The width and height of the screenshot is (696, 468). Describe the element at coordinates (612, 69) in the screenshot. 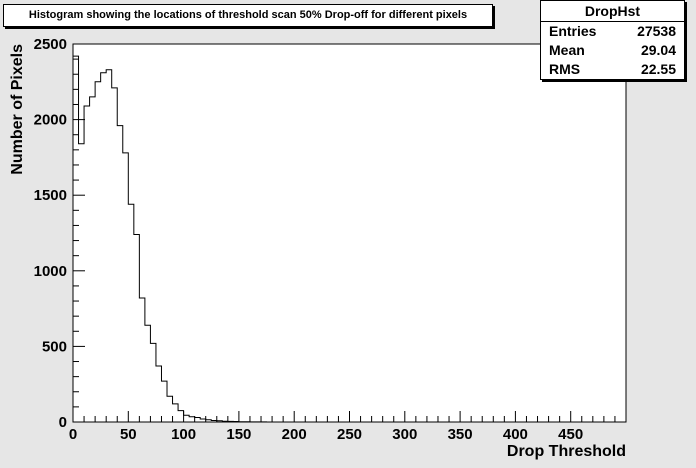

I see `stats-row-rms: RMS 22.55` at that location.